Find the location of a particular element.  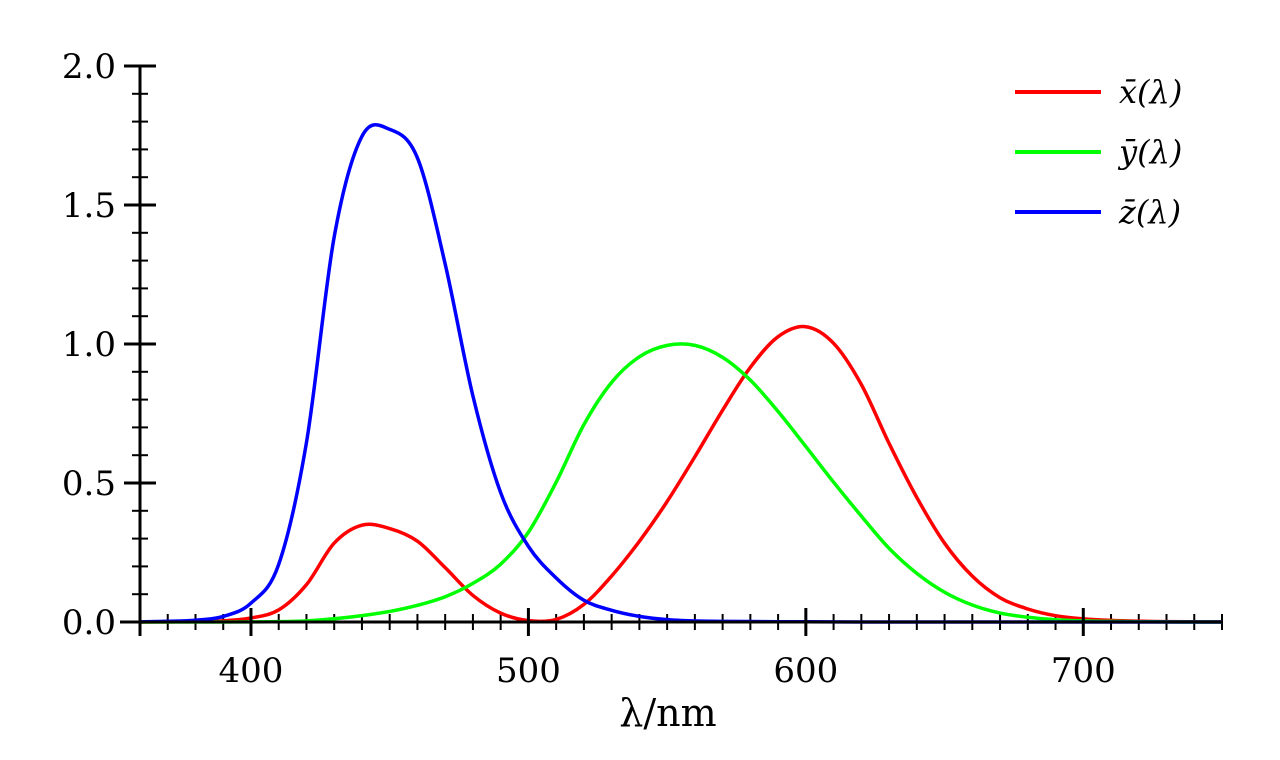

legend-label: z̄(λ) is located at coordinates (1149, 212).